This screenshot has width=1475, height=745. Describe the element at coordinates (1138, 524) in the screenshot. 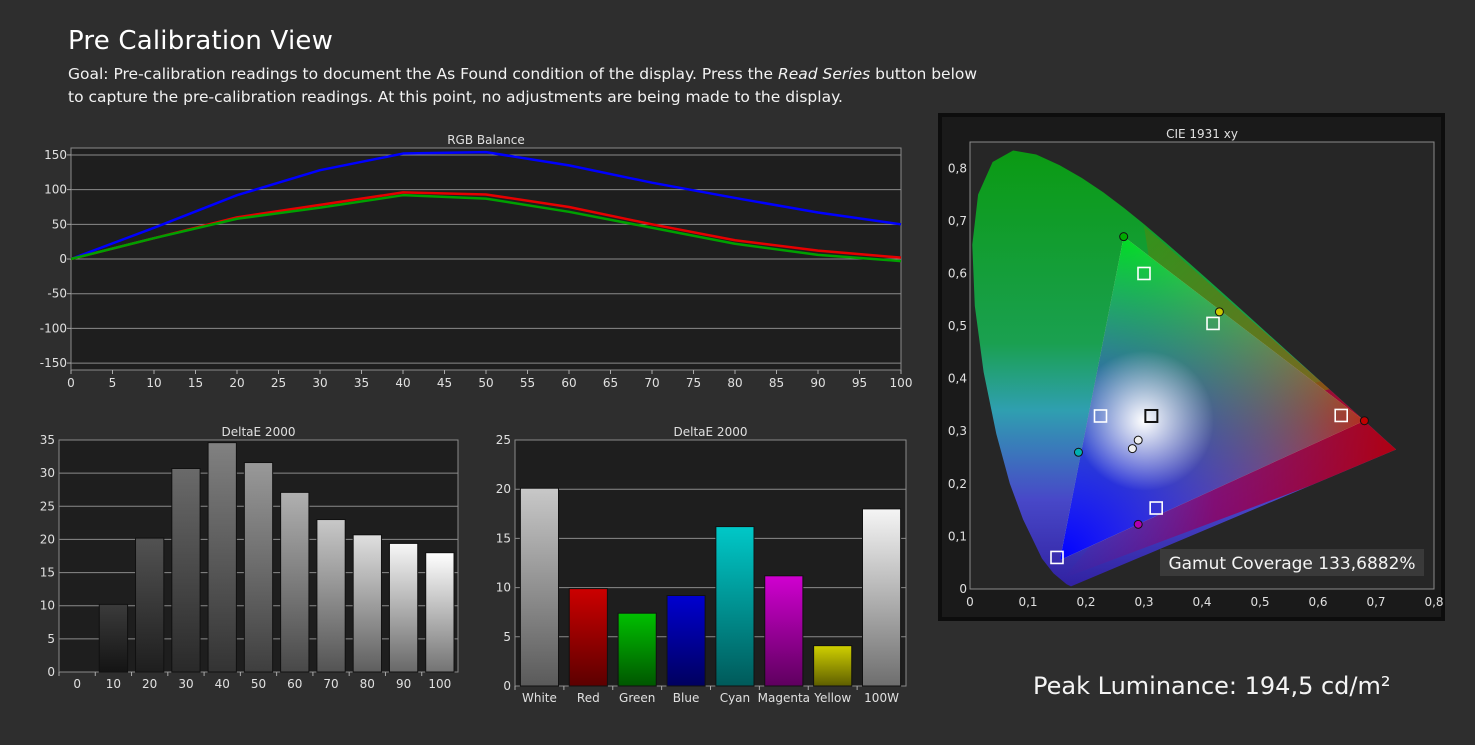

I see `measured-magenta` at that location.